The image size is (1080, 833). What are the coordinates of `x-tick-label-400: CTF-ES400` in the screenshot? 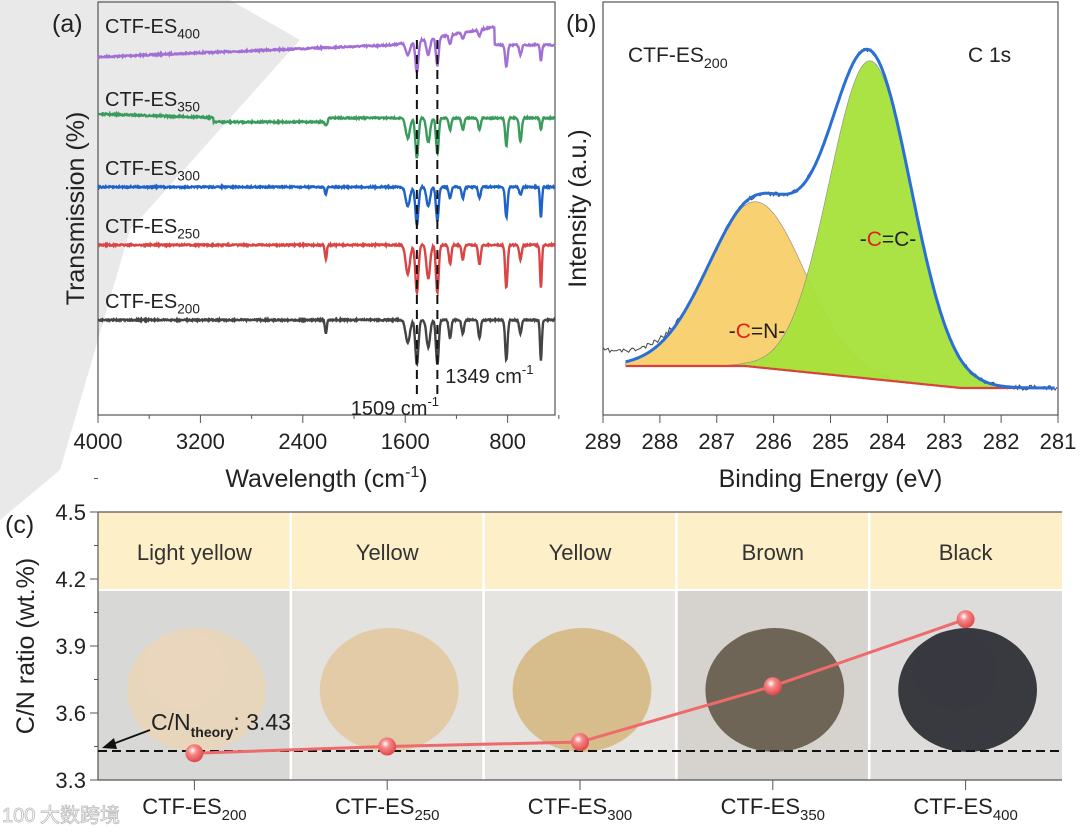 It's located at (965, 809).